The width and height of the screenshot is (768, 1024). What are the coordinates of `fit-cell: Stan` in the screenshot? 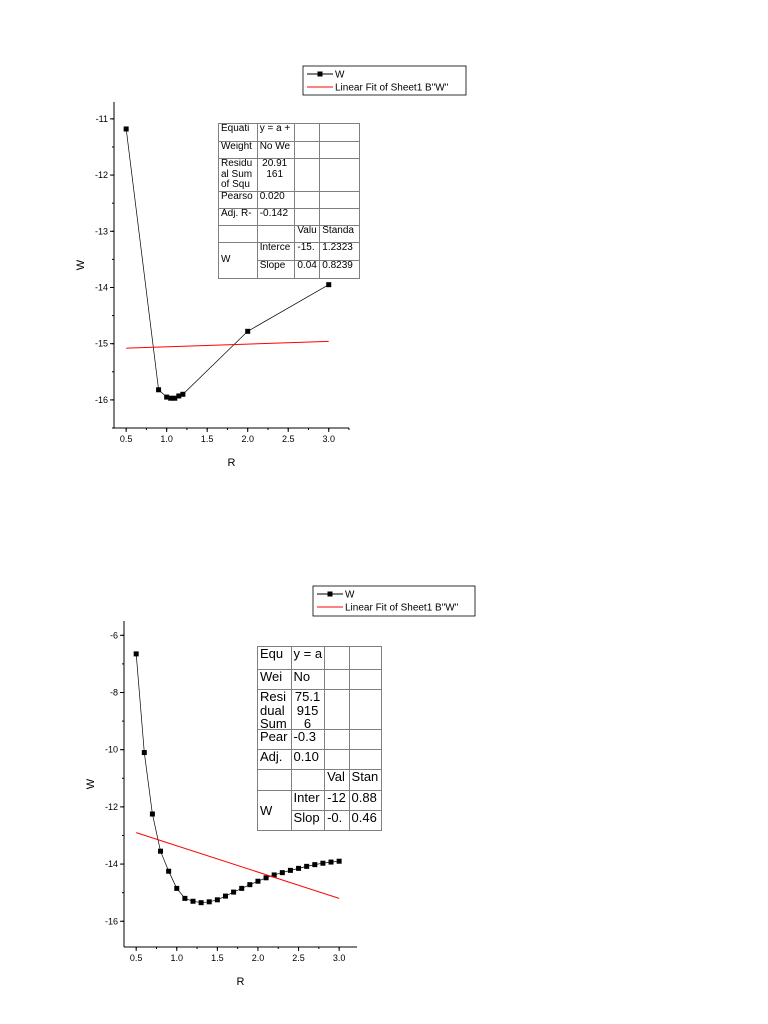 It's located at (365, 780).